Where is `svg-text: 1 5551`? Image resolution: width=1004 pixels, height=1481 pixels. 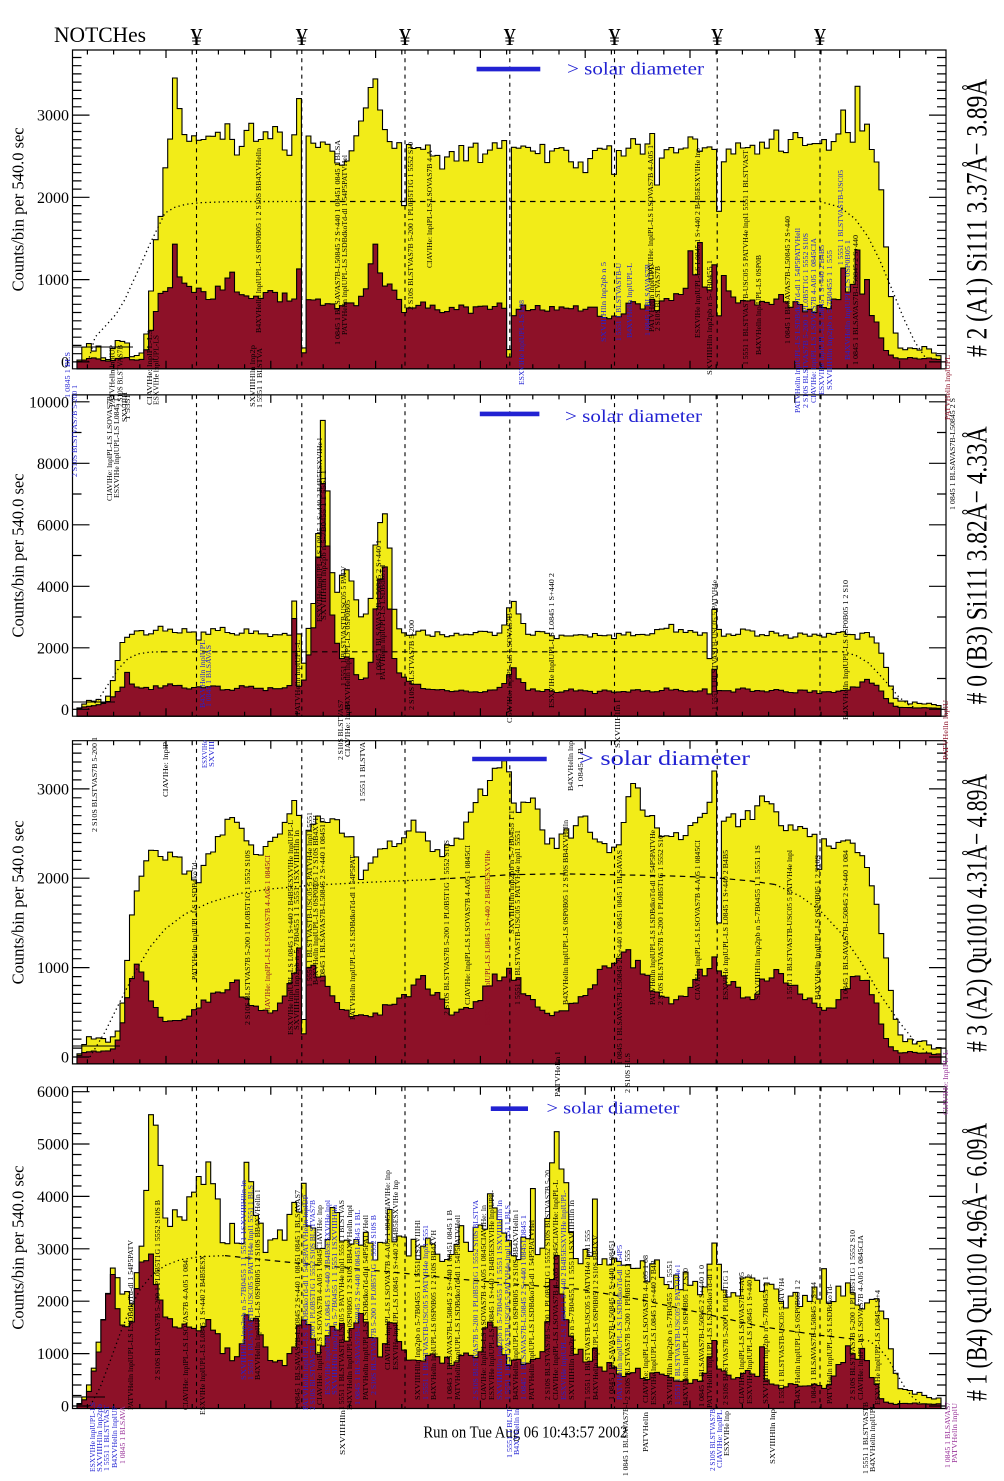
svg-text: 1 5551 is located at coordinates (128, 406).